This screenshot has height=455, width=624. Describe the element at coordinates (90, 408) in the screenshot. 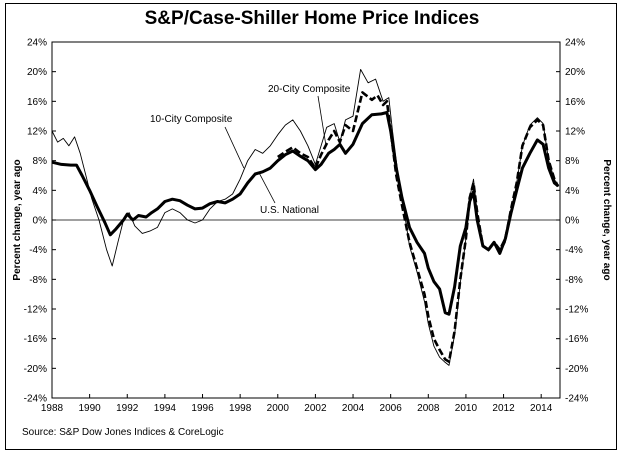

I see `x-tick-label: 1990` at that location.